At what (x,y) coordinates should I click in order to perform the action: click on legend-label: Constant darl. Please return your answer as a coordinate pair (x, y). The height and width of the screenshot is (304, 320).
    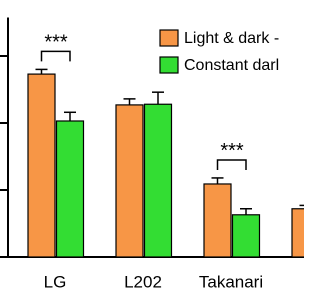
    Looking at the image, I should click on (231, 65).